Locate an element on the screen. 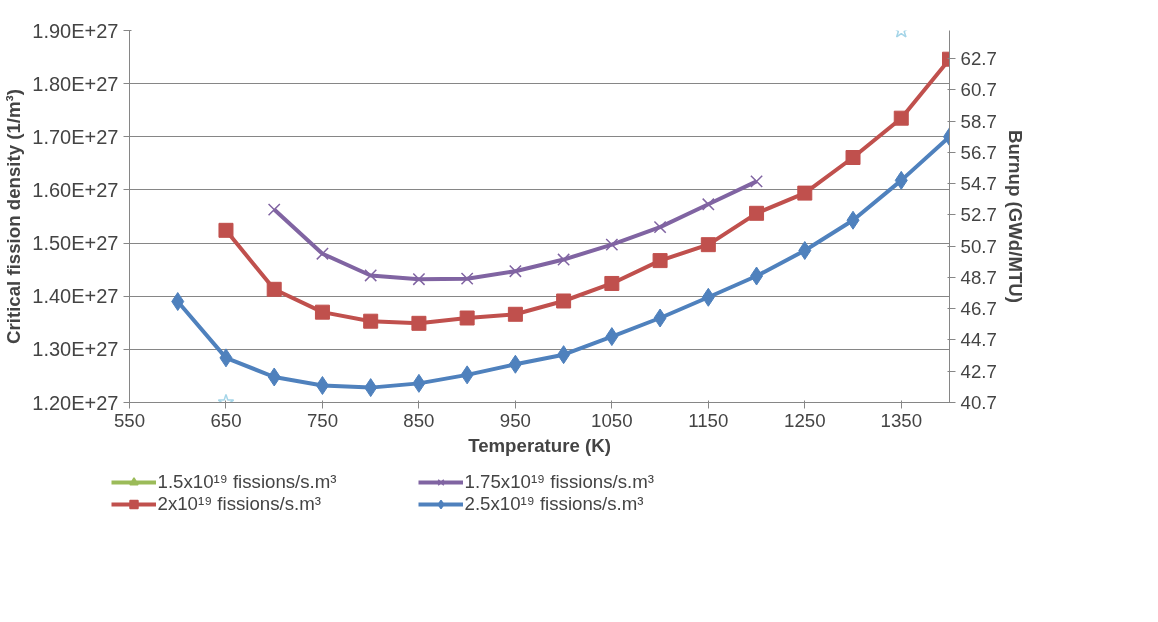 This screenshot has height=622, width=1158. y2-tick-label: 50.7 is located at coordinates (978, 246).